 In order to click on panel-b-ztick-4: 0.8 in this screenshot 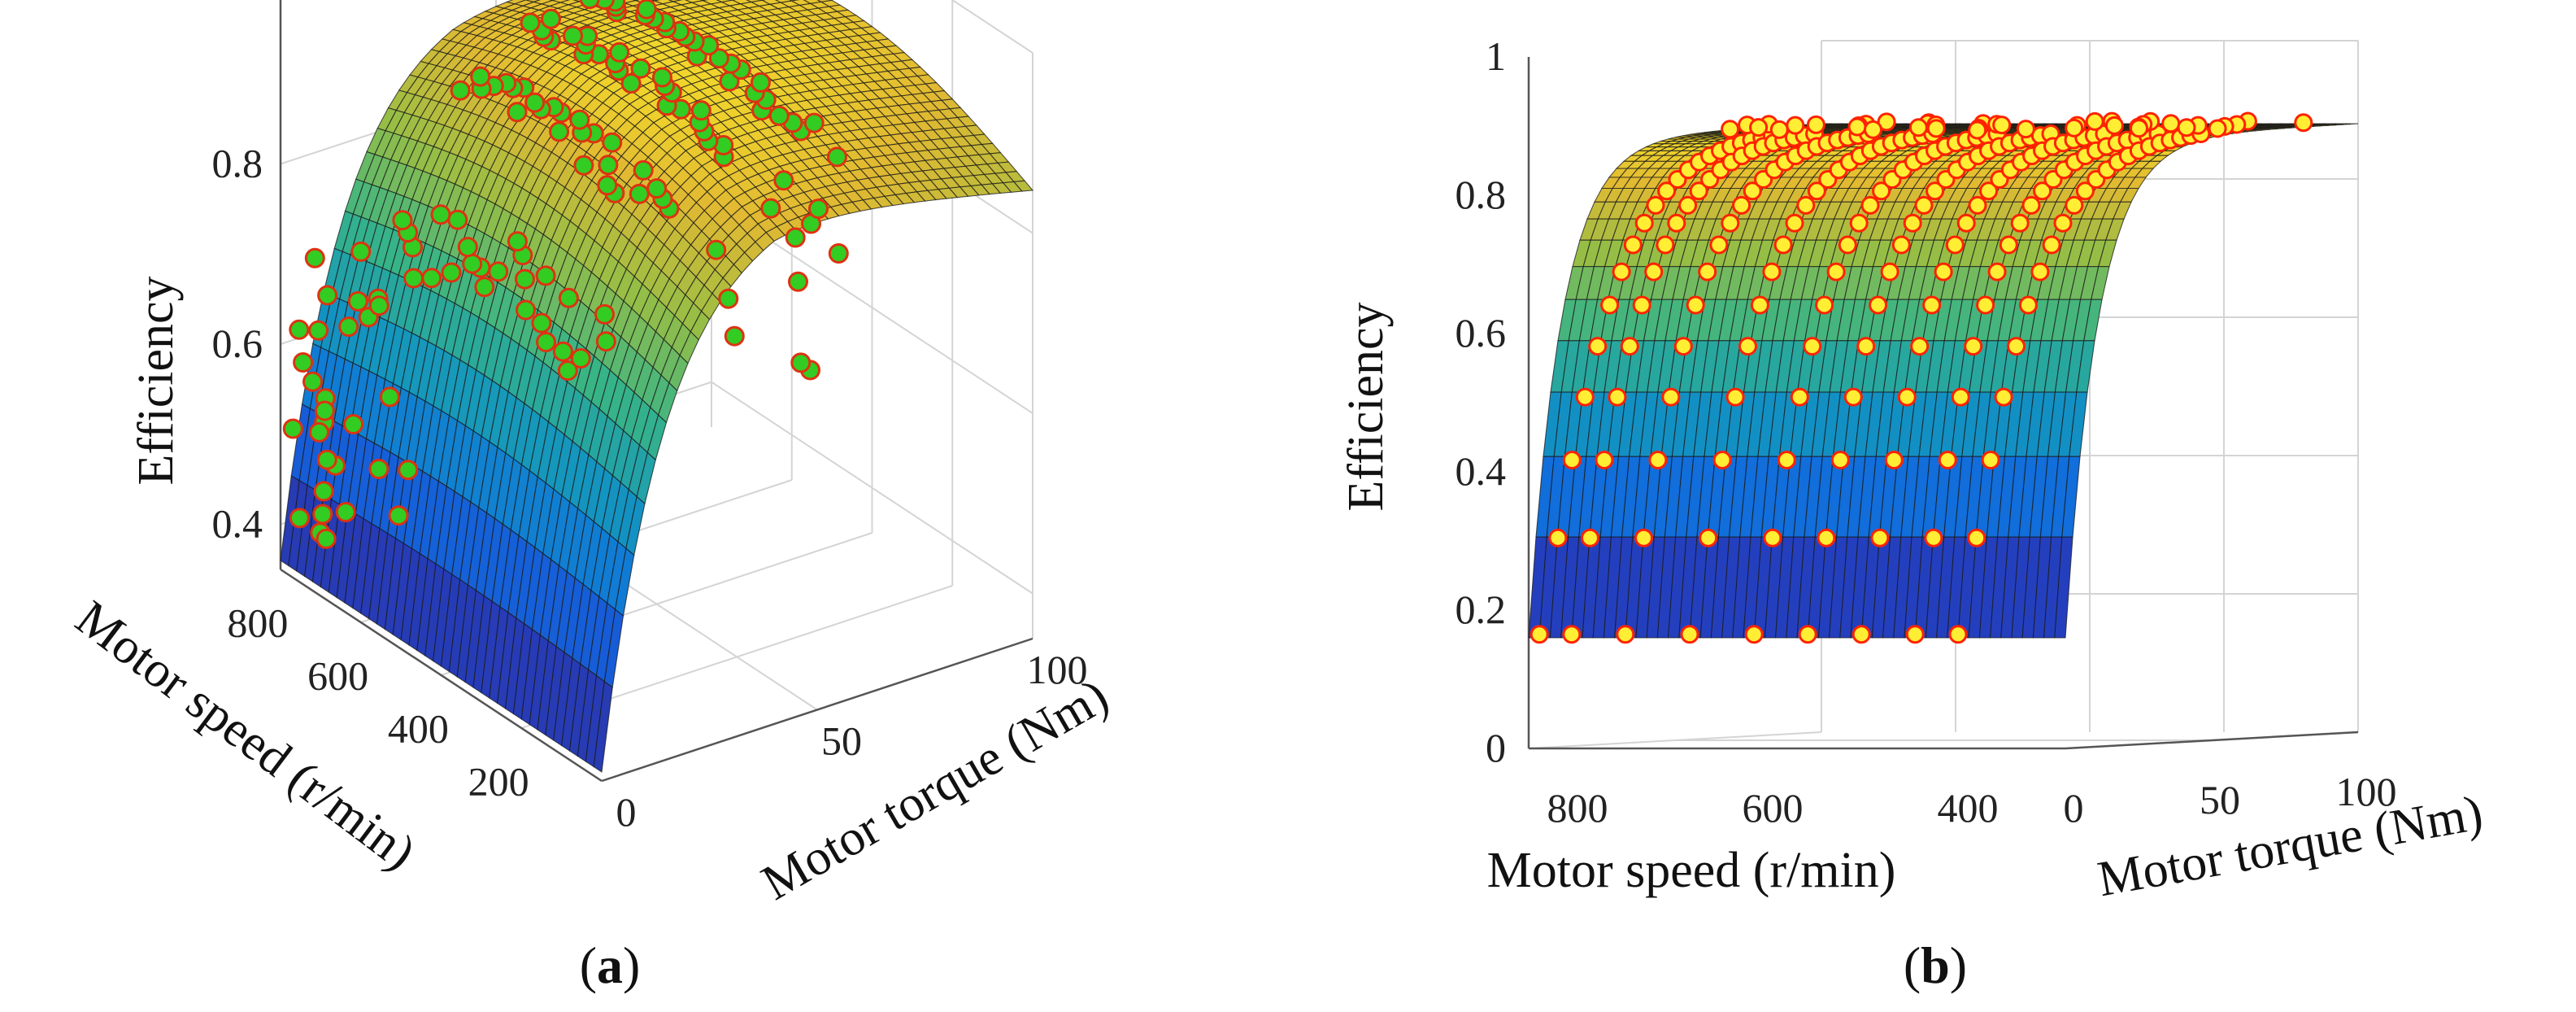, I will do `click(1482, 194)`.